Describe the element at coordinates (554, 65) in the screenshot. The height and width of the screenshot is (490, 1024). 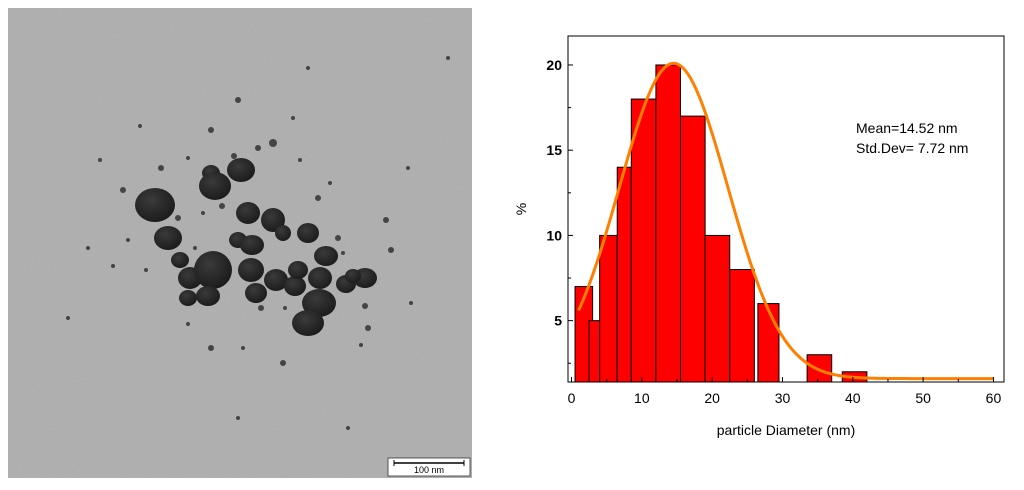
I see `y-tick-label-20: 20` at that location.